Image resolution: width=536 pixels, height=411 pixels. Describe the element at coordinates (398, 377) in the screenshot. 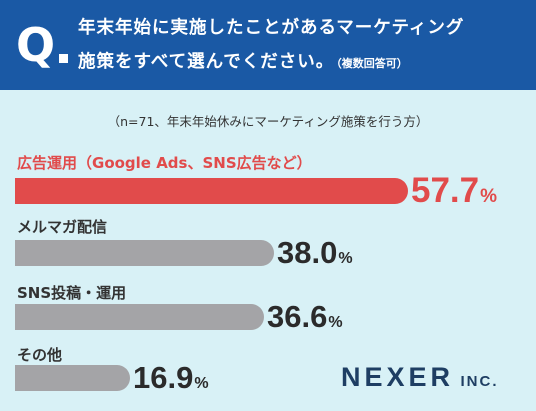

I see `logo-main-text: NEXER` at that location.